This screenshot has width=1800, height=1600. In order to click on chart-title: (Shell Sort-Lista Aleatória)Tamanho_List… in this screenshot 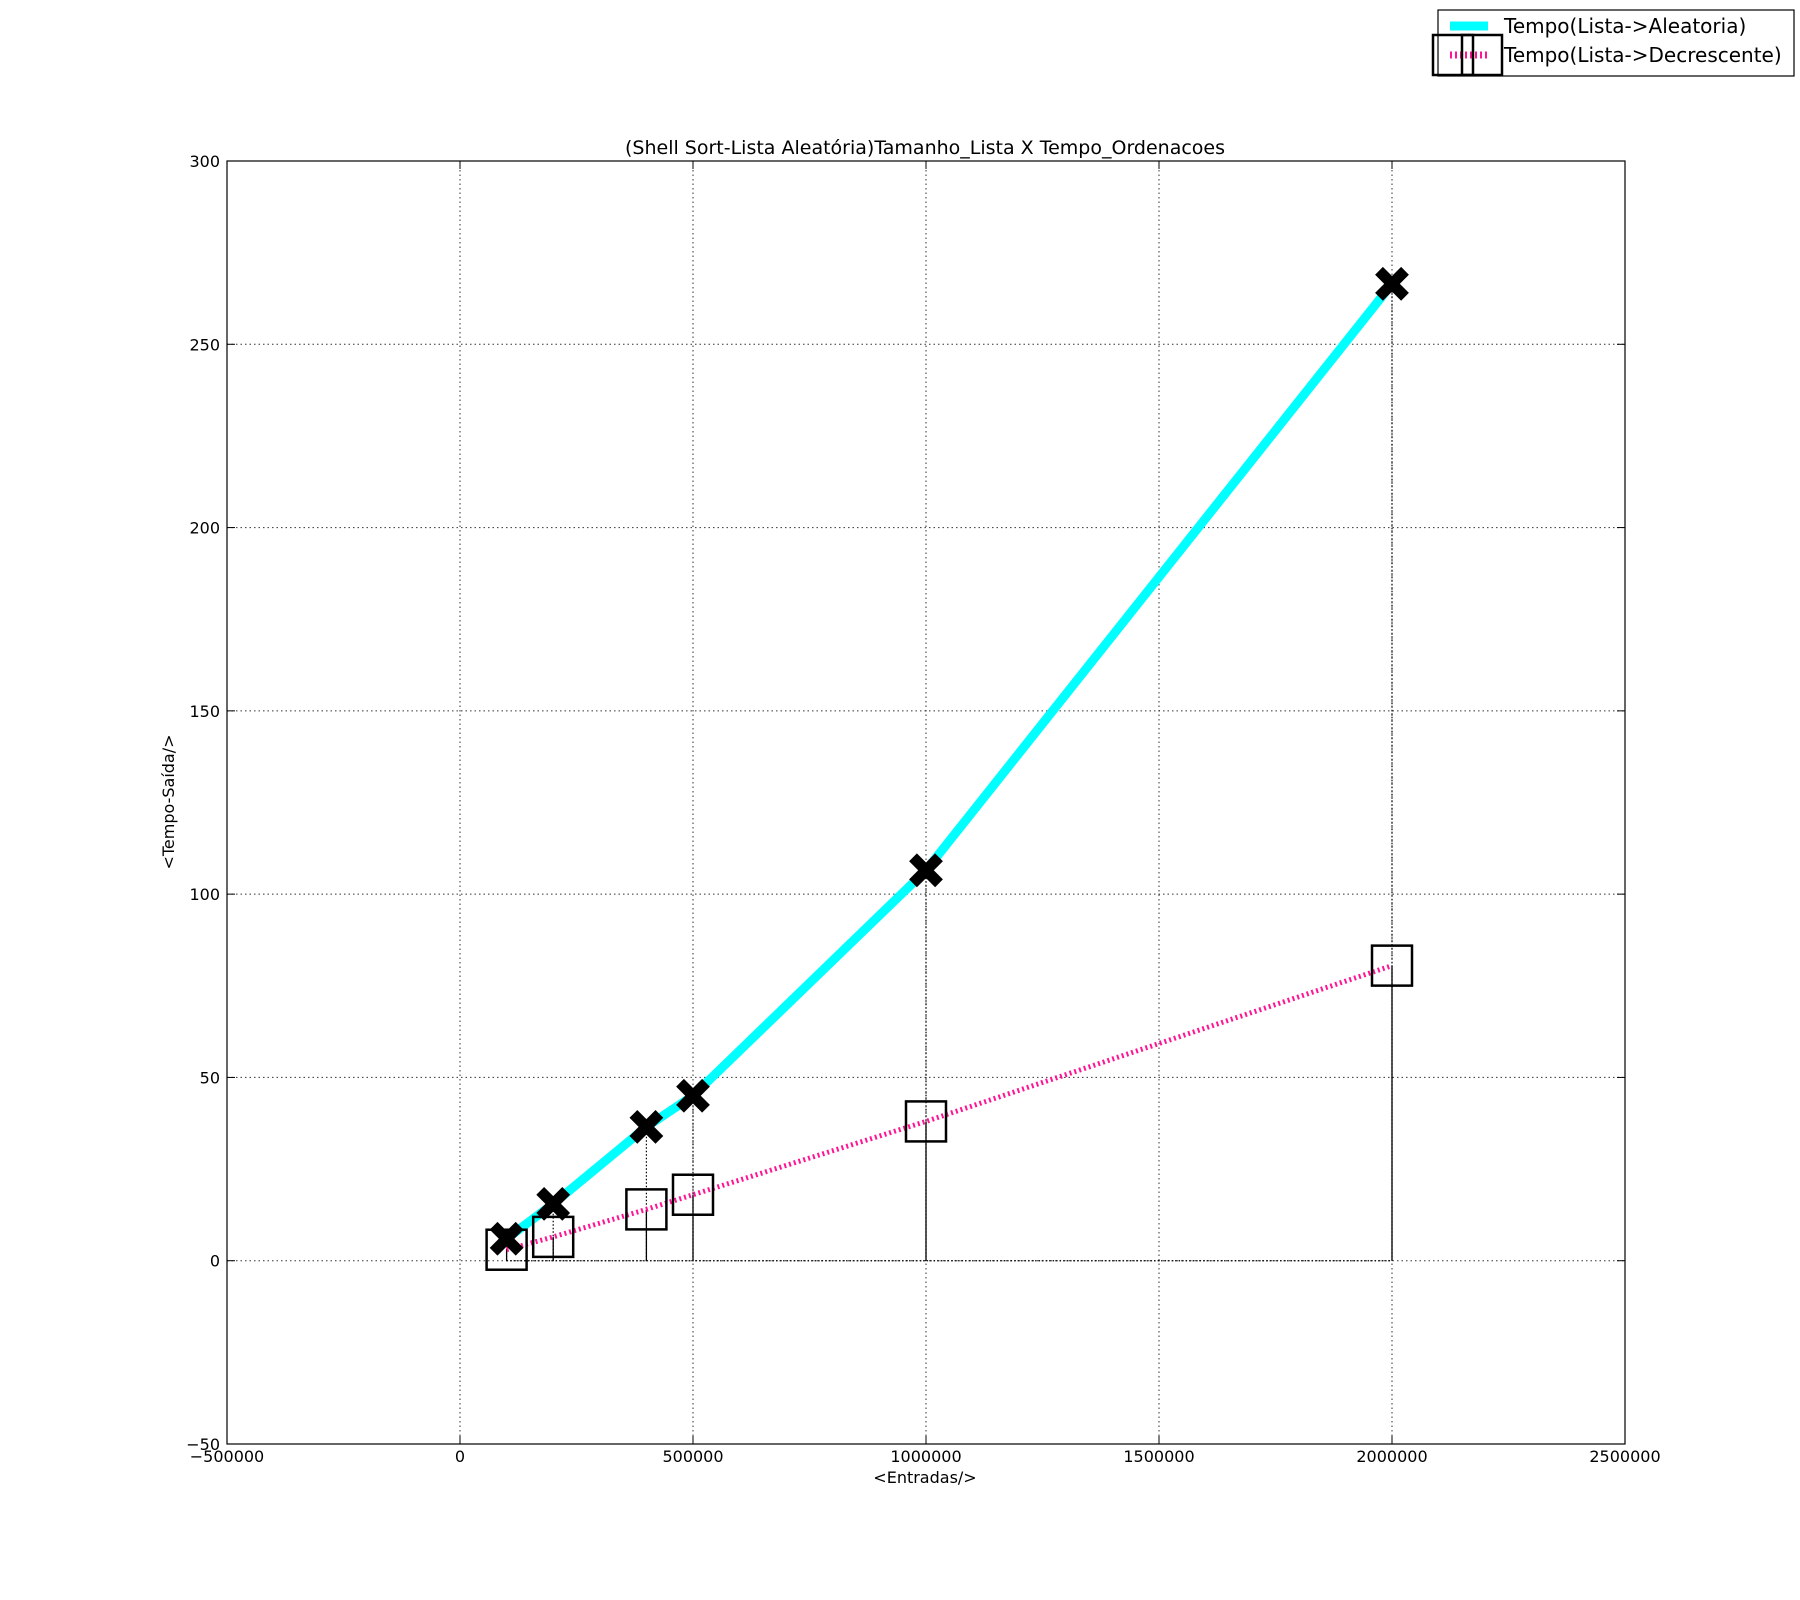, I will do `click(925, 148)`.